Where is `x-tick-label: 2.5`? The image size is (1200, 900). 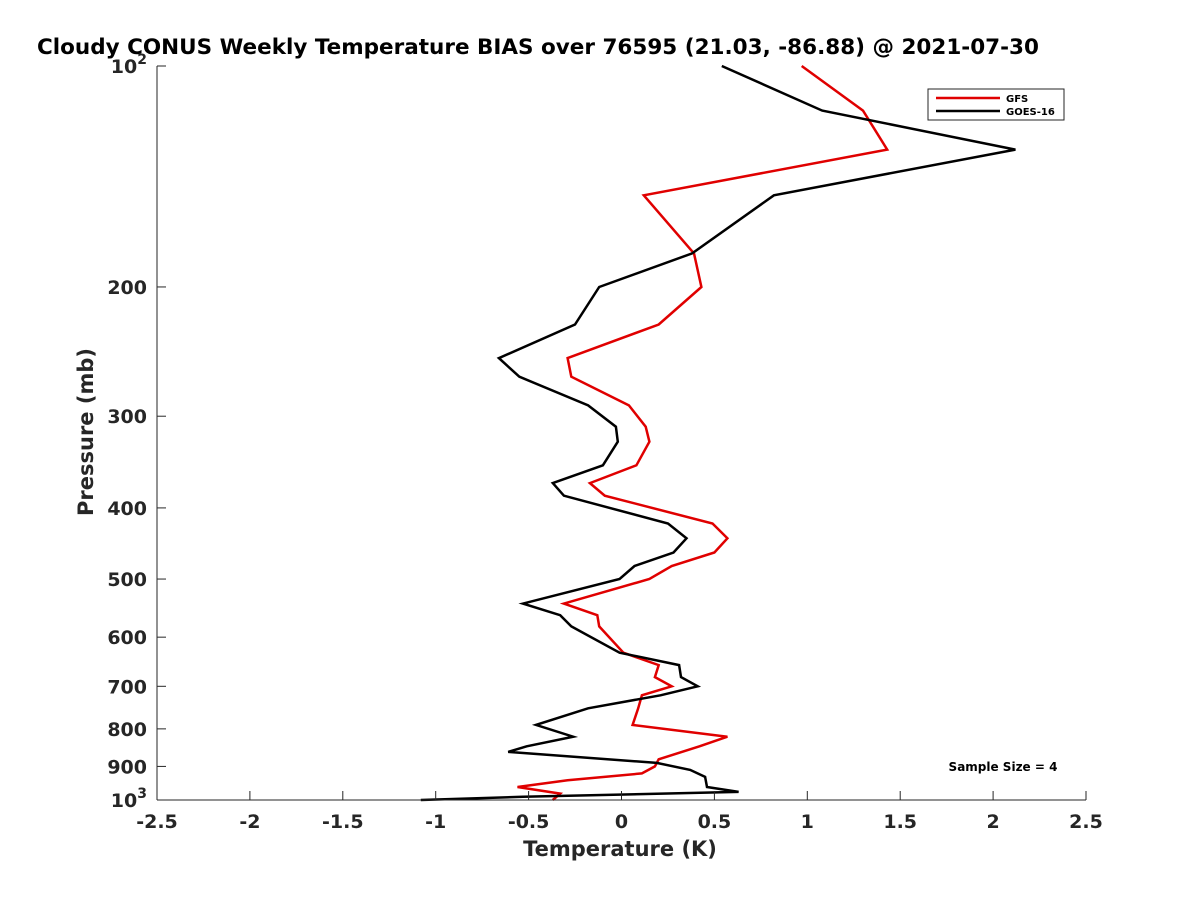
x-tick-label: 2.5 is located at coordinates (1086, 822).